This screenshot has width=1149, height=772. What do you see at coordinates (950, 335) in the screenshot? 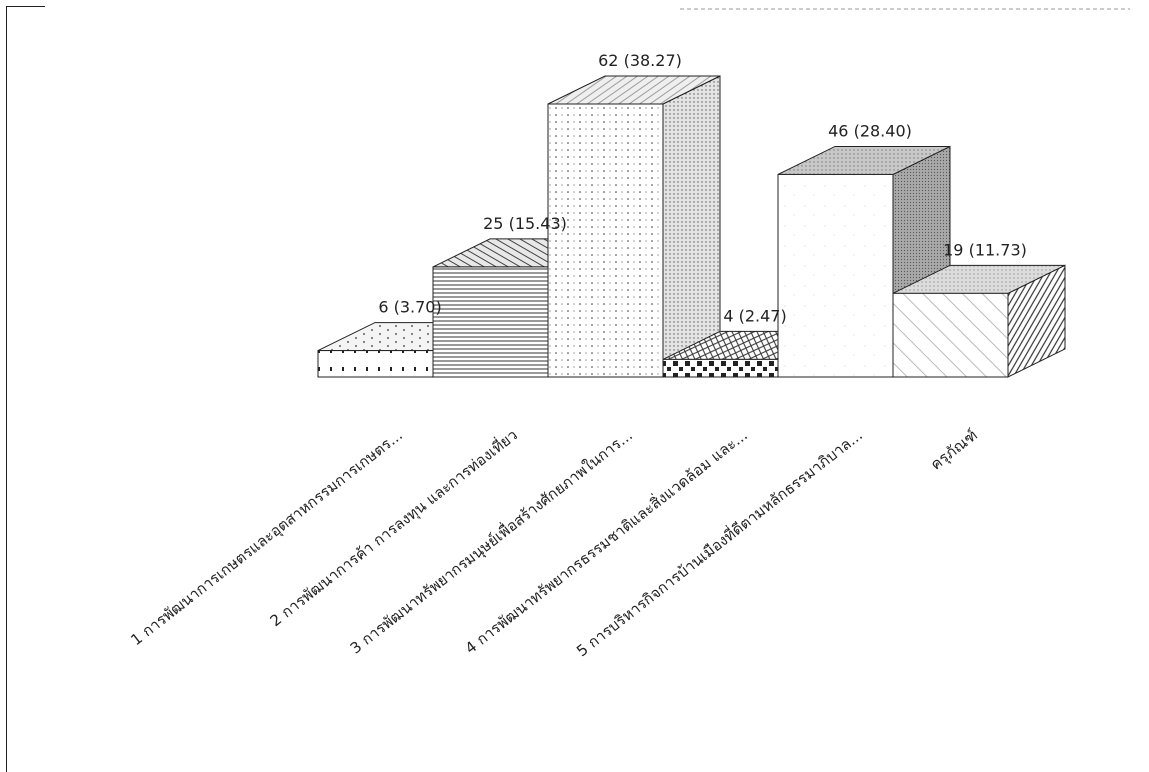
I see `bar-6-front` at bounding box center [950, 335].